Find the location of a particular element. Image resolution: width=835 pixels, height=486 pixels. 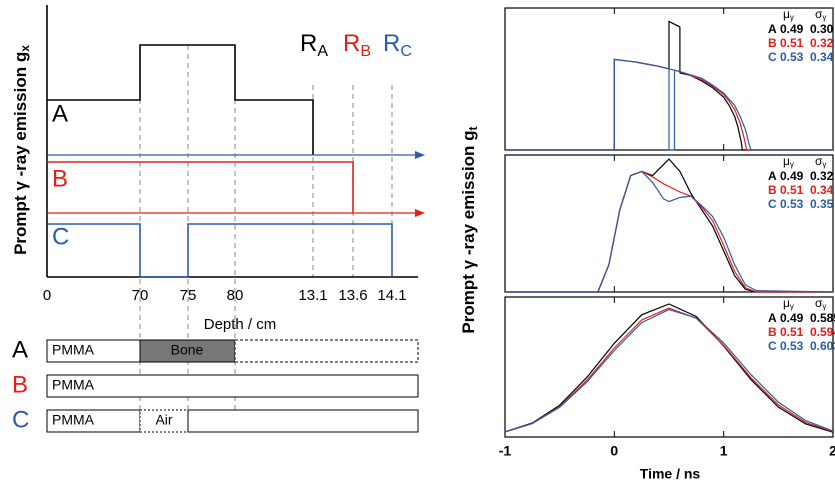

phantom-label: C is located at coordinates (20, 419).